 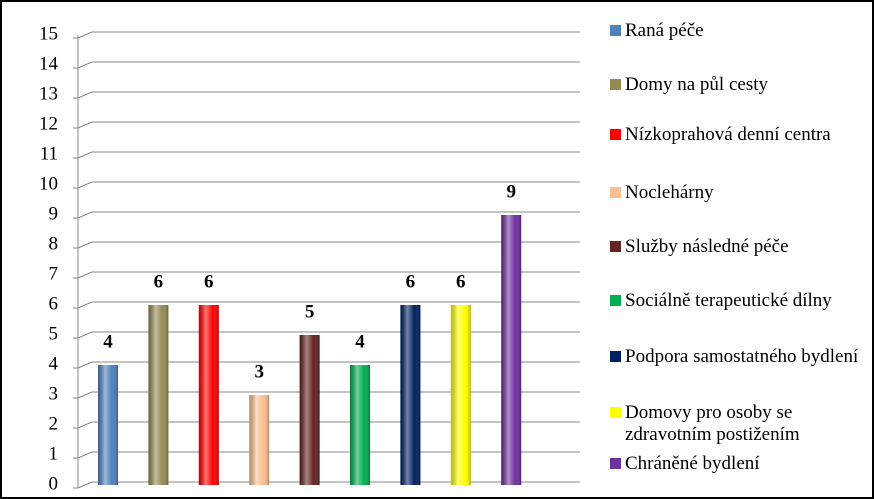 What do you see at coordinates (54, 273) in the screenshot?
I see `y-tick-label: 7` at bounding box center [54, 273].